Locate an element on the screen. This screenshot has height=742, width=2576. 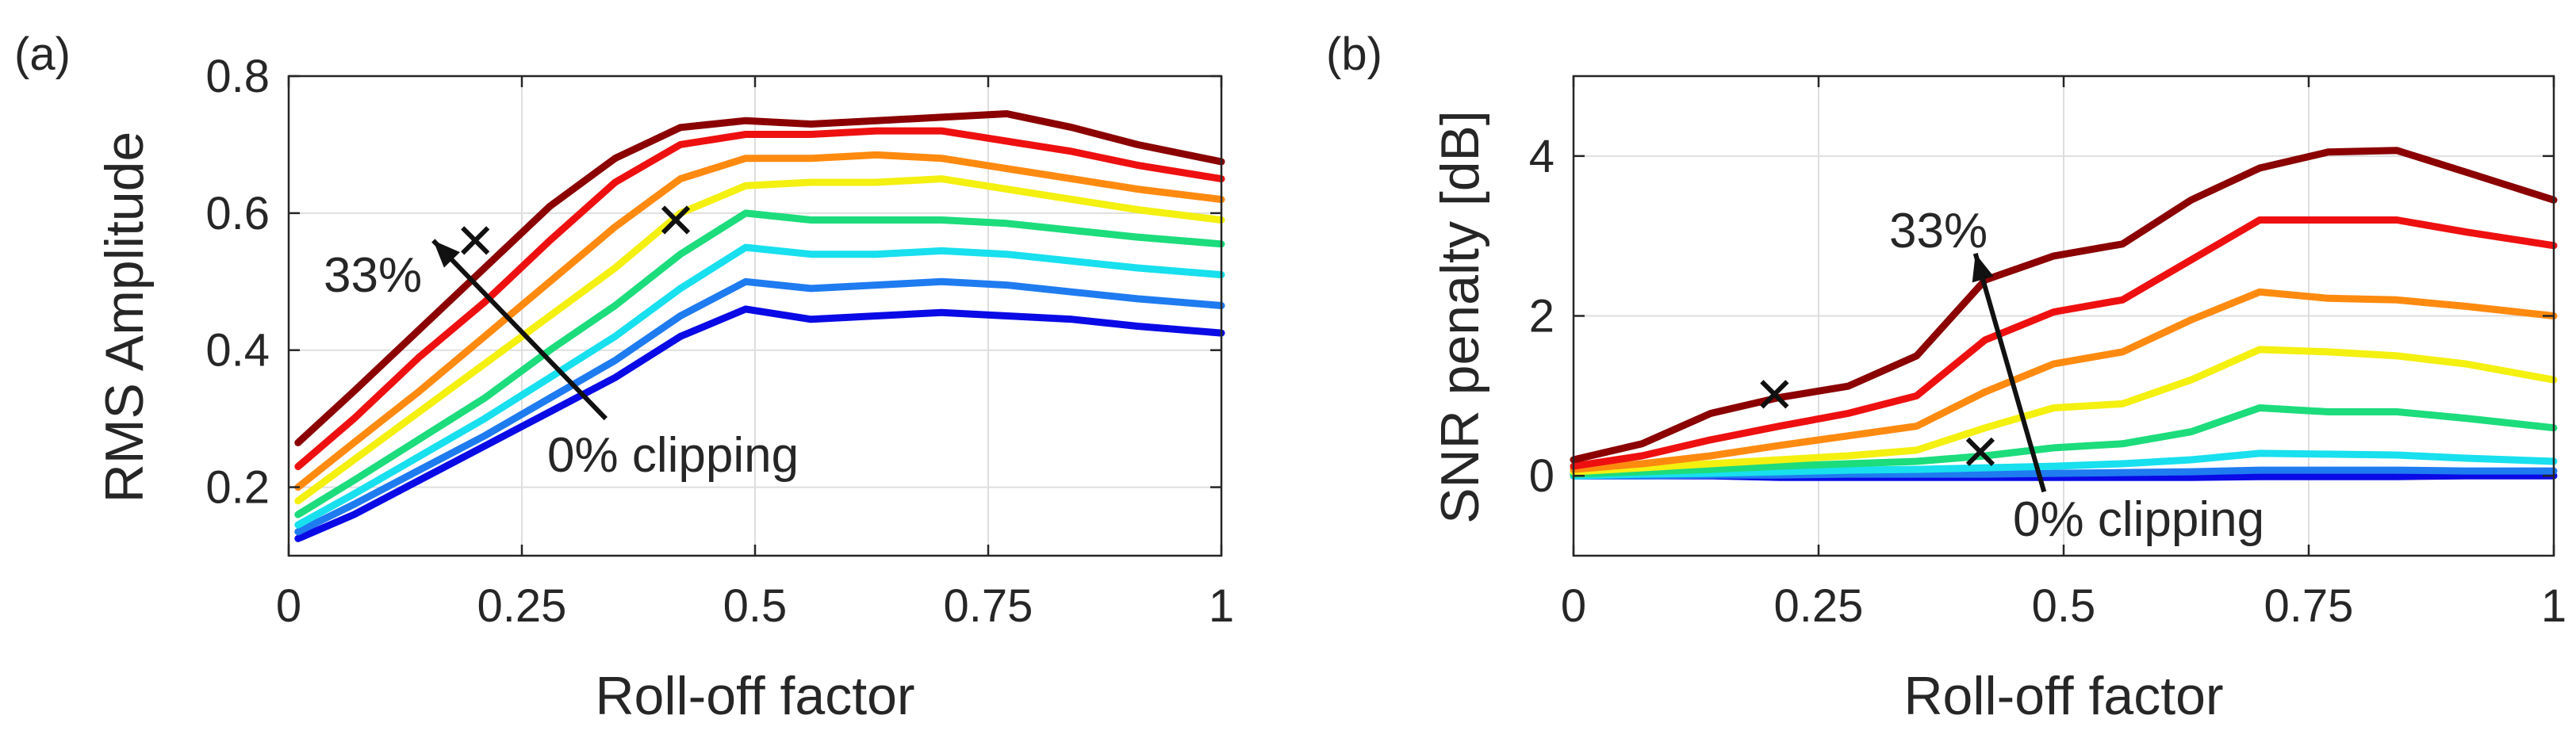
panel-b-y-tick-label: 4 is located at coordinates (1541, 156).